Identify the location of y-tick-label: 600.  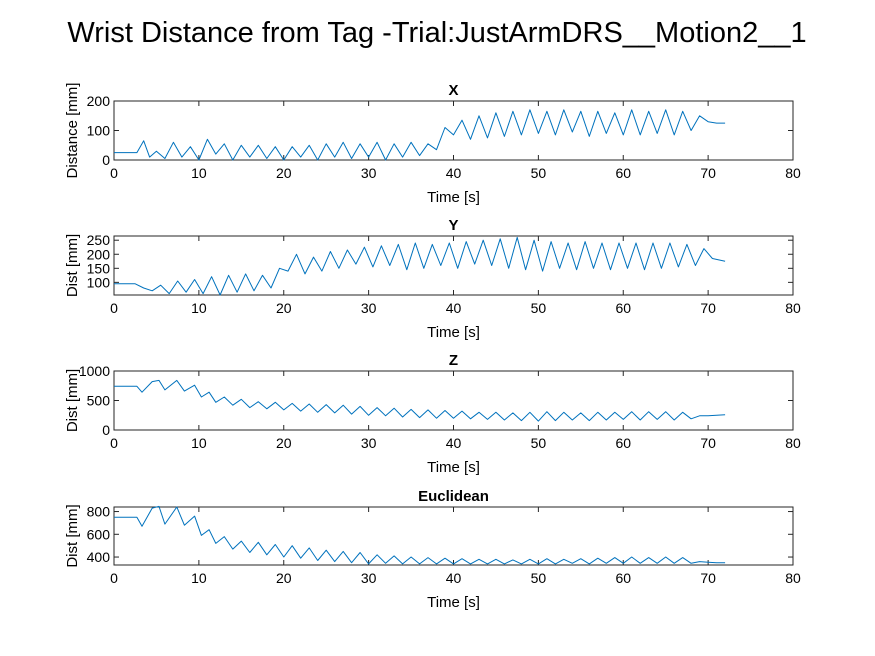
(99, 534).